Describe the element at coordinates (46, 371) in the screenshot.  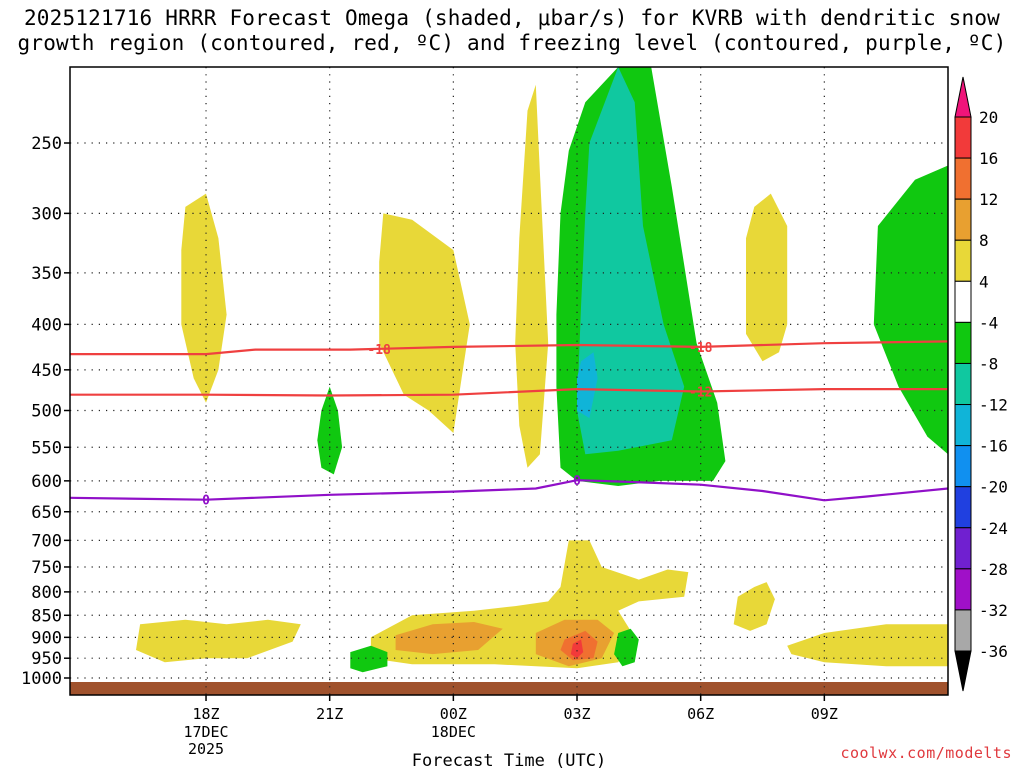
I see `y-tick-label: 450` at that location.